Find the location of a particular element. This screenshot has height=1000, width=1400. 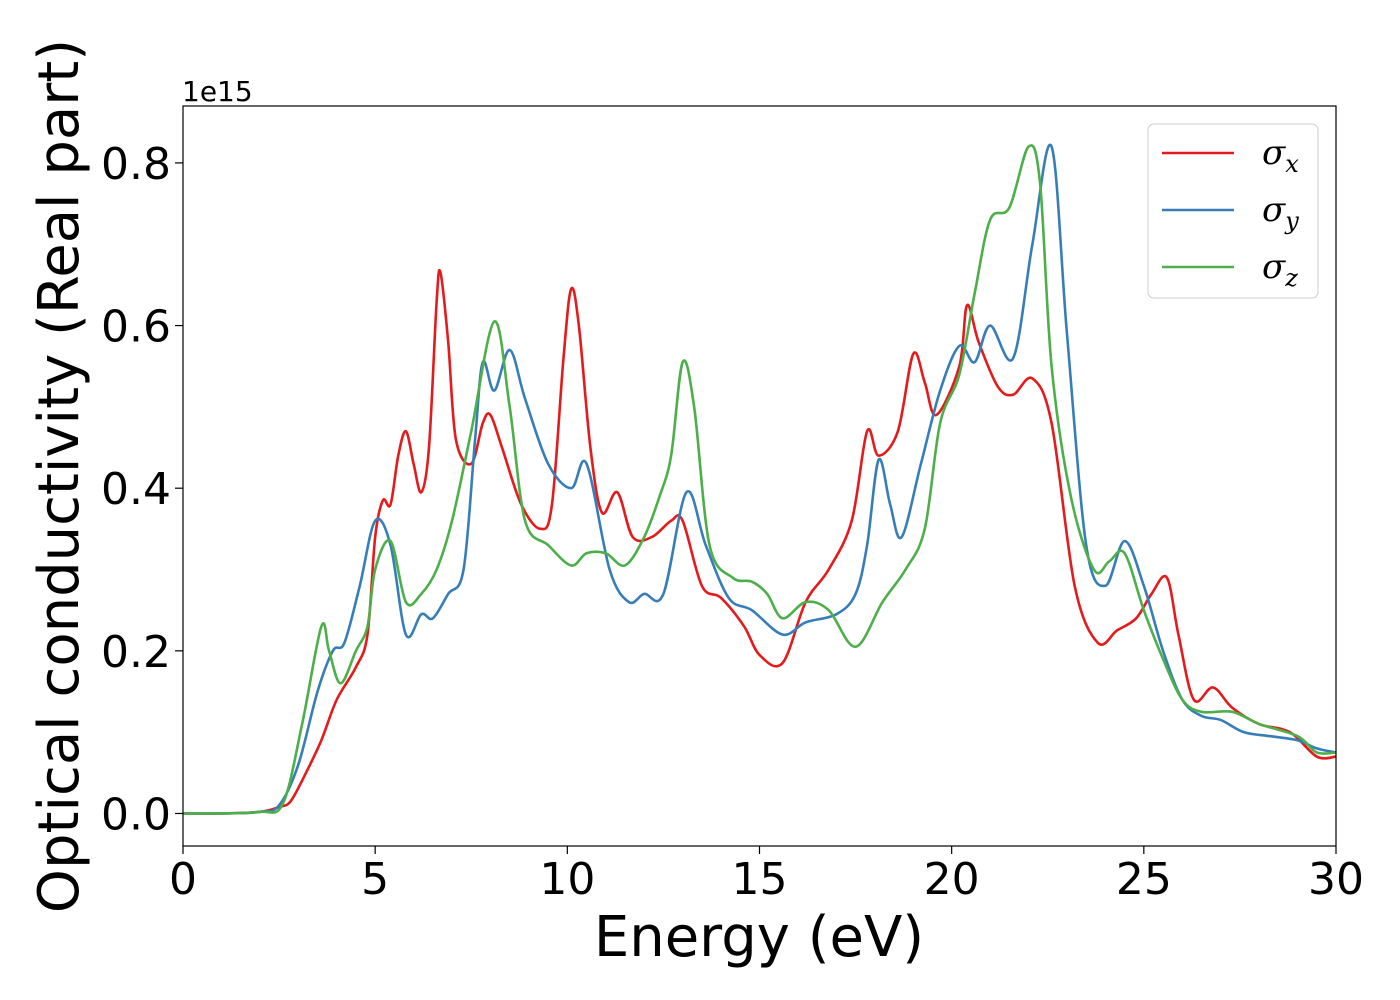

y-tick-label: 0.6 is located at coordinates (136, 327).